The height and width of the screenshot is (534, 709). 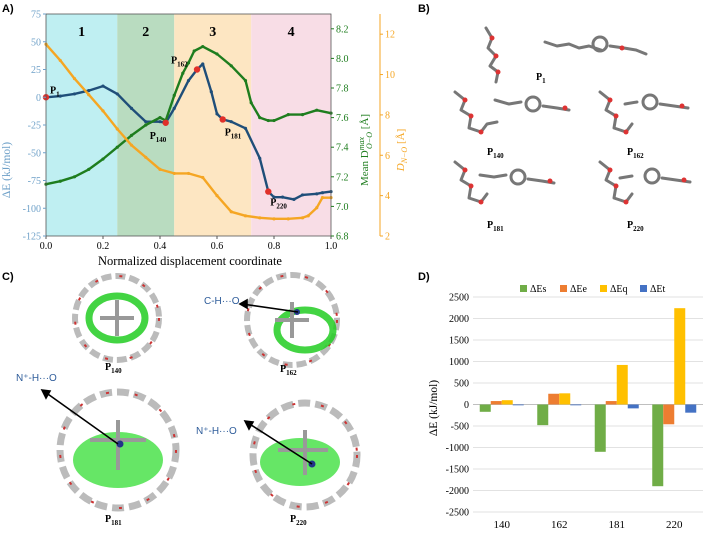 What do you see at coordinates (658, 289) in the screenshot?
I see `legend-label: ΔEt` at bounding box center [658, 289].